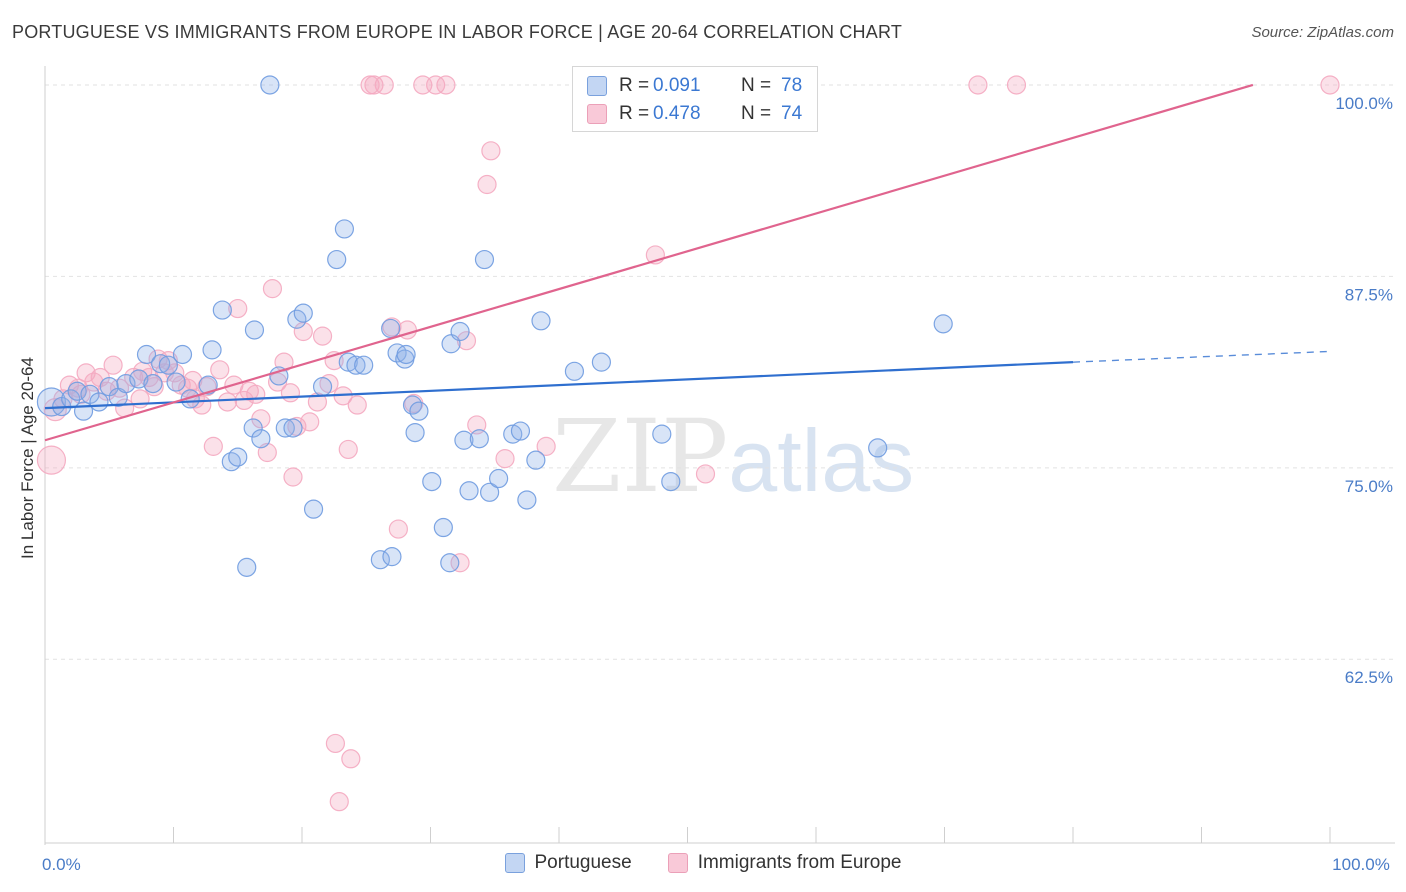  Describe the element at coordinates (784, 863) in the screenshot. I see `legend-item-europe: Immigrants from Europe` at that location.